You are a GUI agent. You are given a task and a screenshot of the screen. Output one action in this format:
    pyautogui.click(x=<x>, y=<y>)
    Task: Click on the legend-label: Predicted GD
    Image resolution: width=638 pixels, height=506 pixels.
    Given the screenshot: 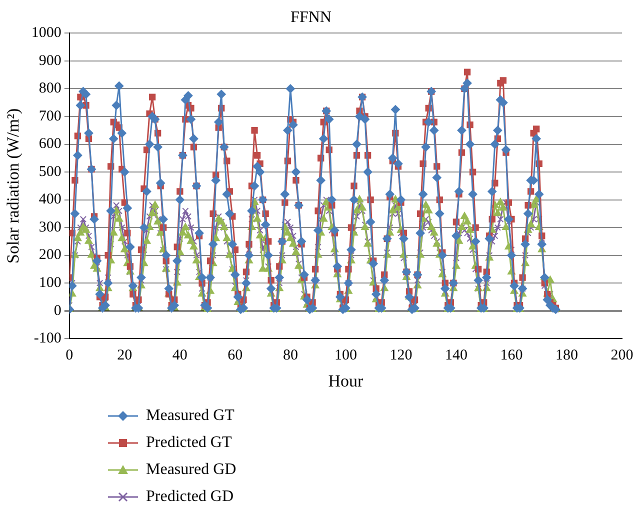 What is the action you would take?
    pyautogui.click(x=190, y=497)
    